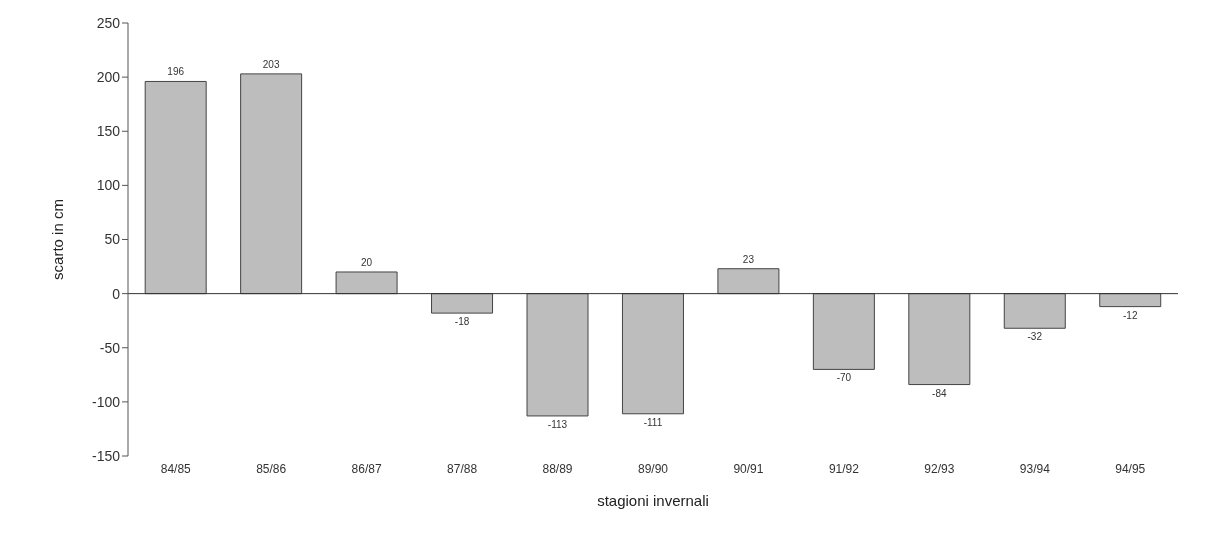 The width and height of the screenshot is (1216, 544). I want to click on data-label: 196, so click(176, 72).